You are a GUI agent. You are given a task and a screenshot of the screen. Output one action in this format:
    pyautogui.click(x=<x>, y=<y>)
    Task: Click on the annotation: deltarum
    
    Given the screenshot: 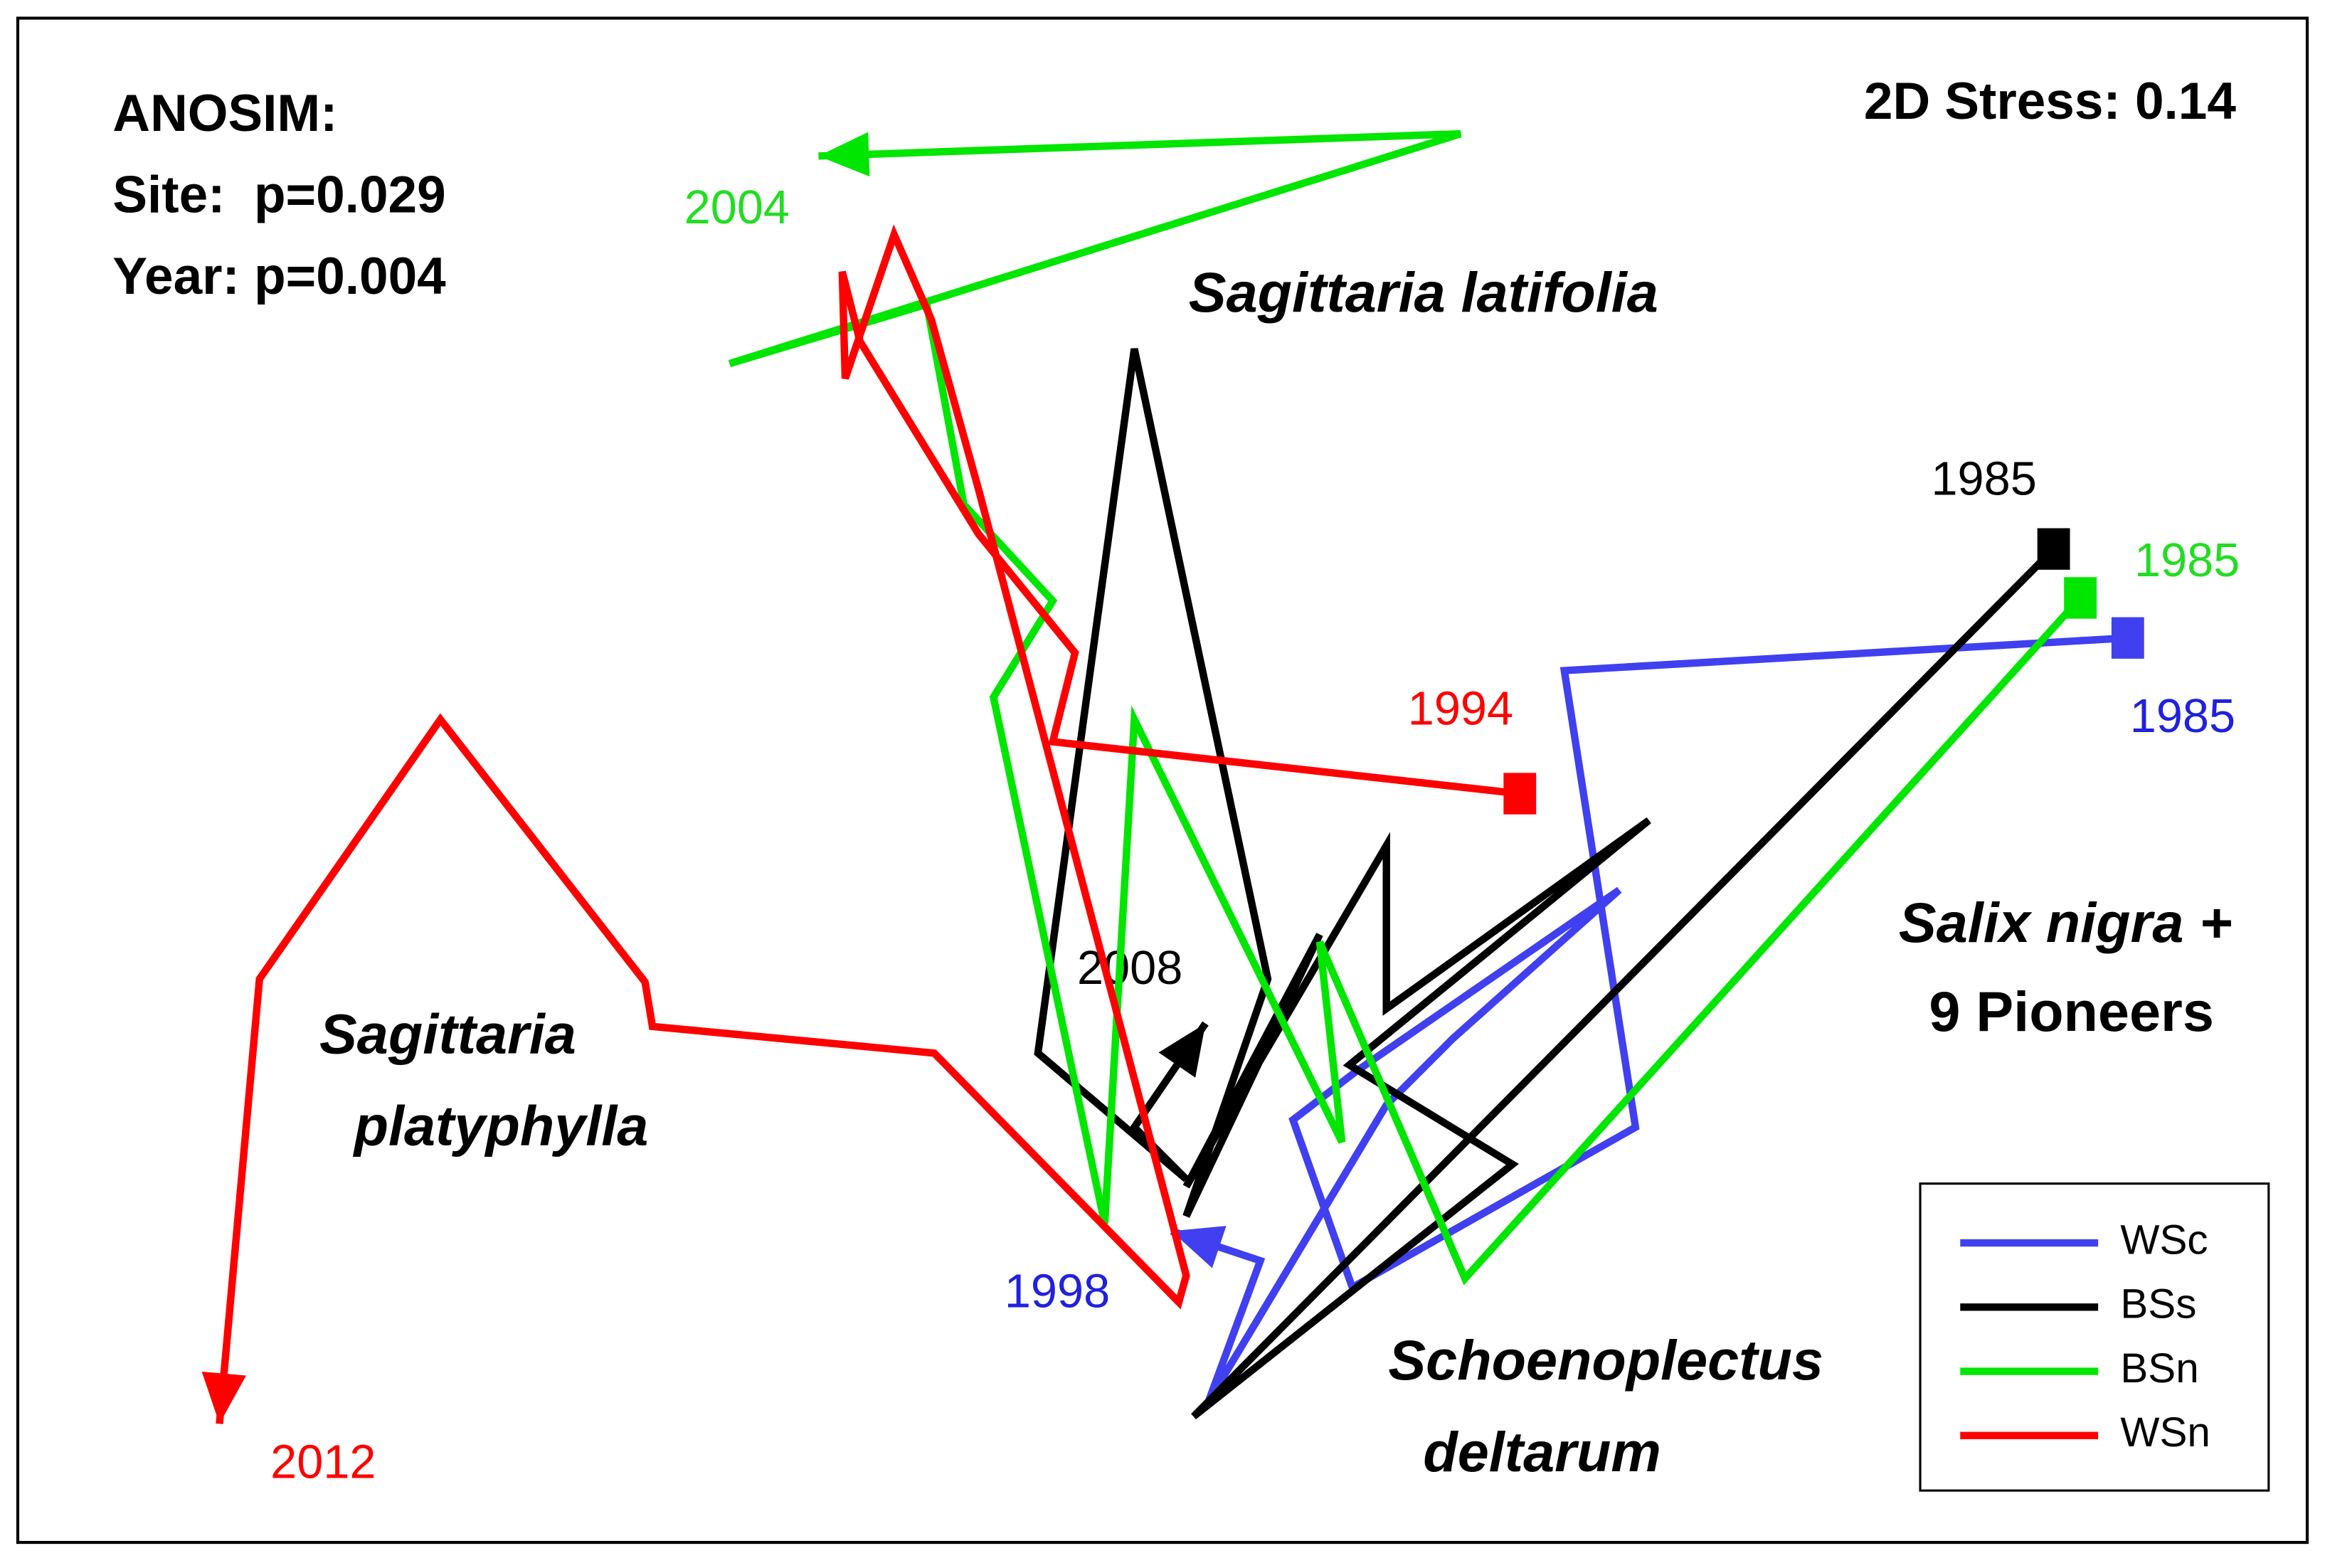 What is the action you would take?
    pyautogui.click(x=1542, y=1451)
    